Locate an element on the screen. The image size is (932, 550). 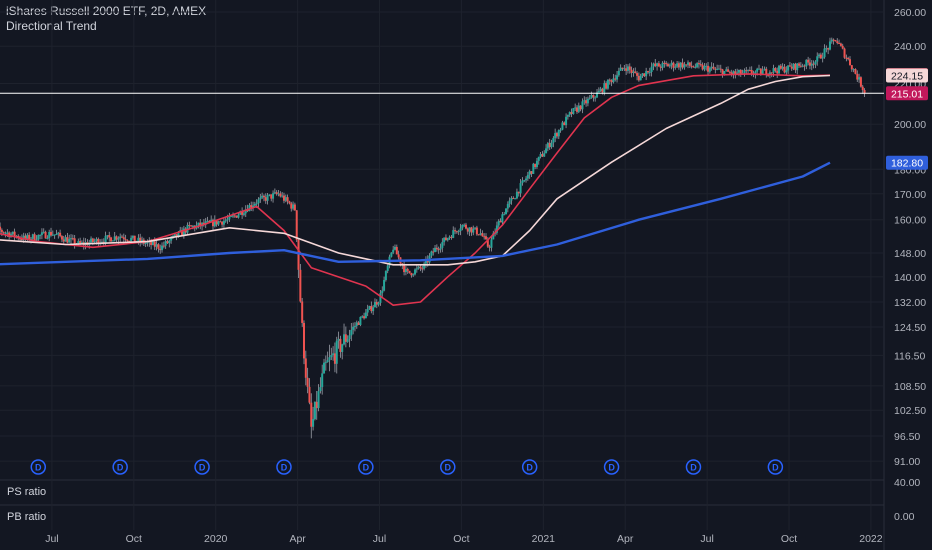
y-tick-label: 116.50 is located at coordinates (909, 356).